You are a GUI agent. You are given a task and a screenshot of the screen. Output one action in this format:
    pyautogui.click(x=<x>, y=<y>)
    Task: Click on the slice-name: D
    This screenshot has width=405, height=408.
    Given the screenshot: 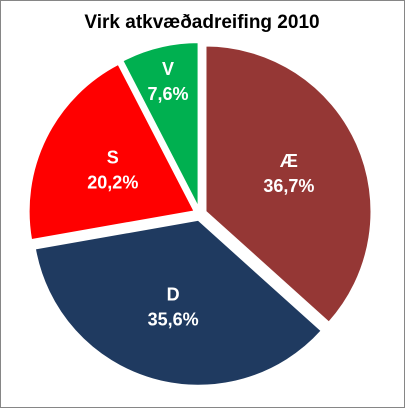 What is the action you would take?
    pyautogui.click(x=173, y=294)
    